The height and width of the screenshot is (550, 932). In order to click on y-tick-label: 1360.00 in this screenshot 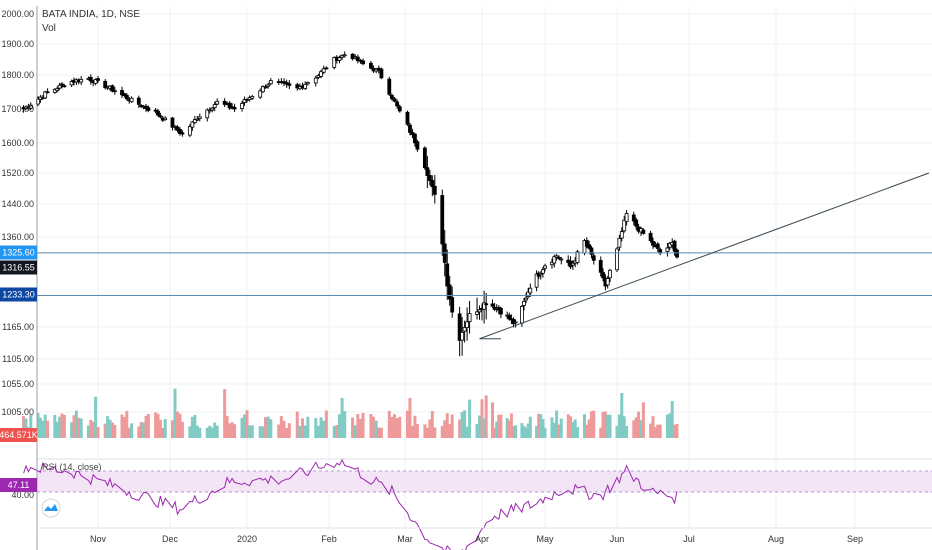, I will do `click(17, 237)`.